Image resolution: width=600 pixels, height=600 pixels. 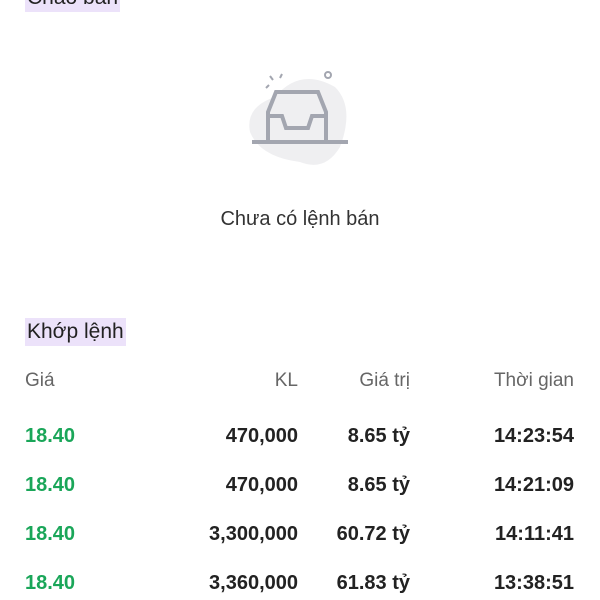 What do you see at coordinates (533, 380) in the screenshot?
I see `header-time: Thời gian` at bounding box center [533, 380].